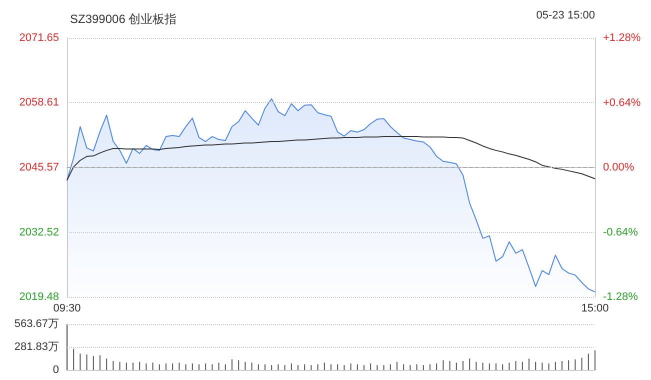  Describe the element at coordinates (39, 38) in the screenshot. I see `y-tick-label: 2071.65` at that location.